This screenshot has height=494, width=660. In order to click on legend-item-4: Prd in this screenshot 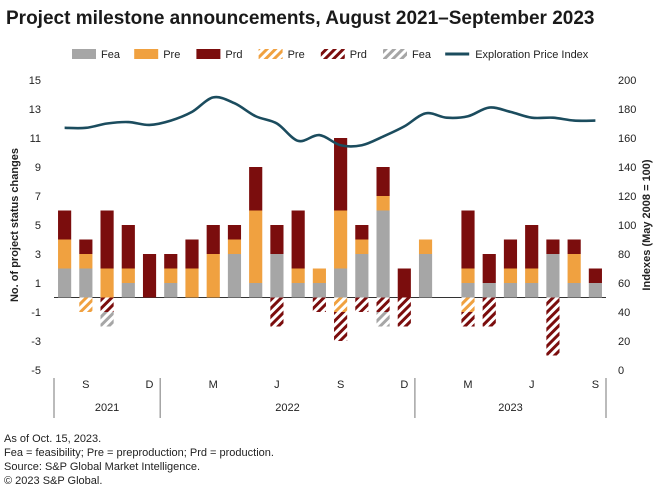, I will do `click(343, 55)`.